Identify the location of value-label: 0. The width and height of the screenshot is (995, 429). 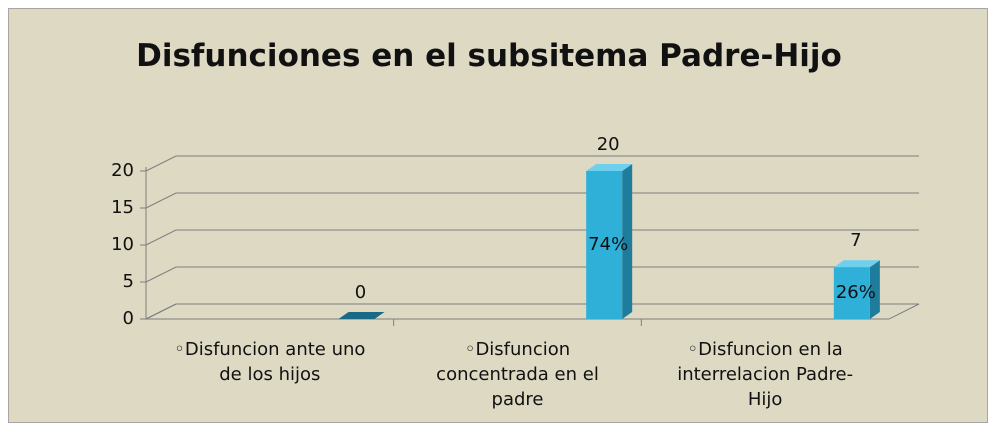
(360, 292).